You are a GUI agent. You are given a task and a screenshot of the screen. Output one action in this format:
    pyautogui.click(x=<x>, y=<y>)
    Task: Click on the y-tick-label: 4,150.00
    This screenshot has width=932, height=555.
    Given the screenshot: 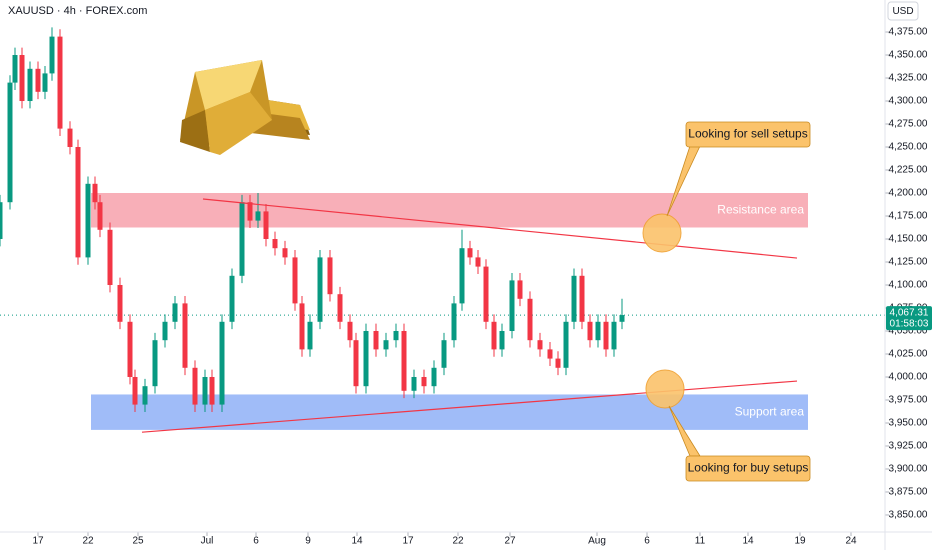 What is the action you would take?
    pyautogui.click(x=908, y=239)
    